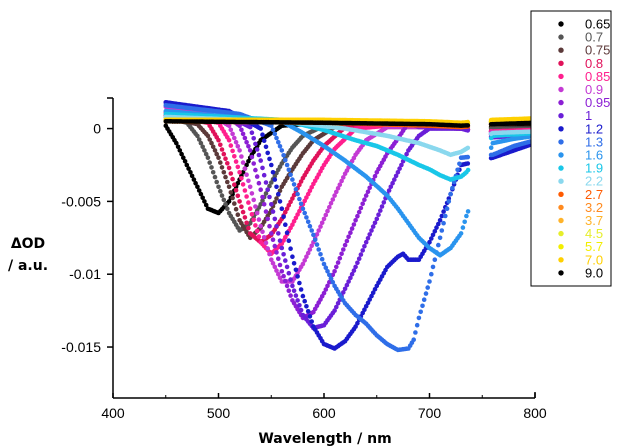 The height and width of the screenshot is (448, 620). Describe the element at coordinates (594, 259) in the screenshot. I see `legend-label: 7.0` at that location.